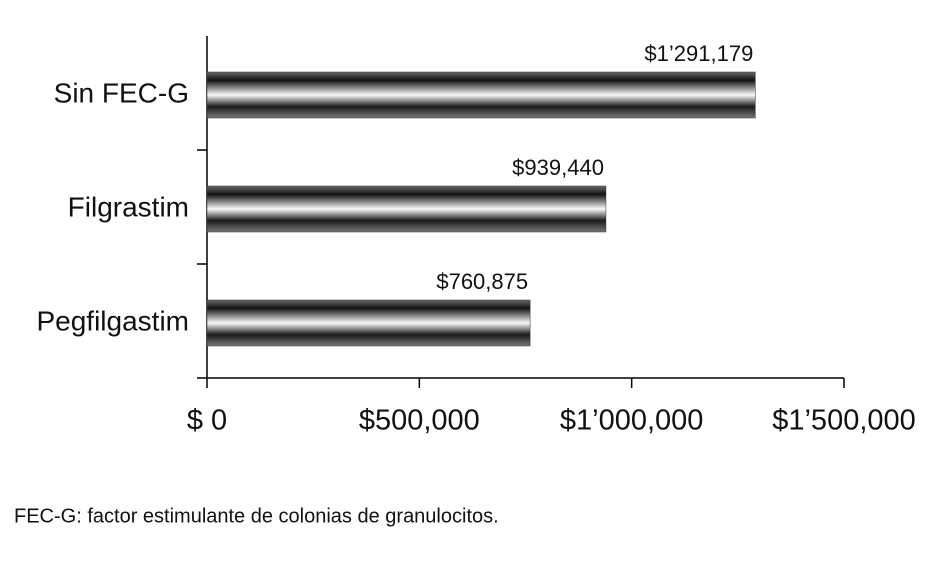  Describe the element at coordinates (698, 53) in the screenshot. I see `value-label: $1’291,179` at that location.